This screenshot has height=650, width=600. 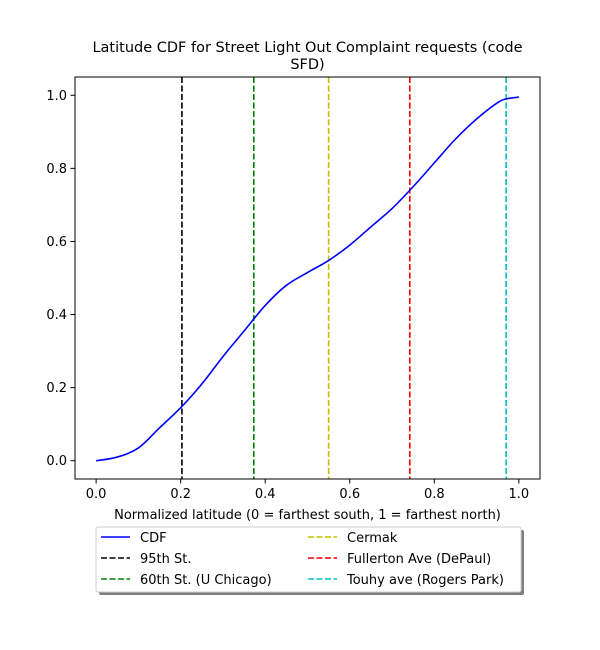 I want to click on x-tick-label: 0.0, so click(x=96, y=494).